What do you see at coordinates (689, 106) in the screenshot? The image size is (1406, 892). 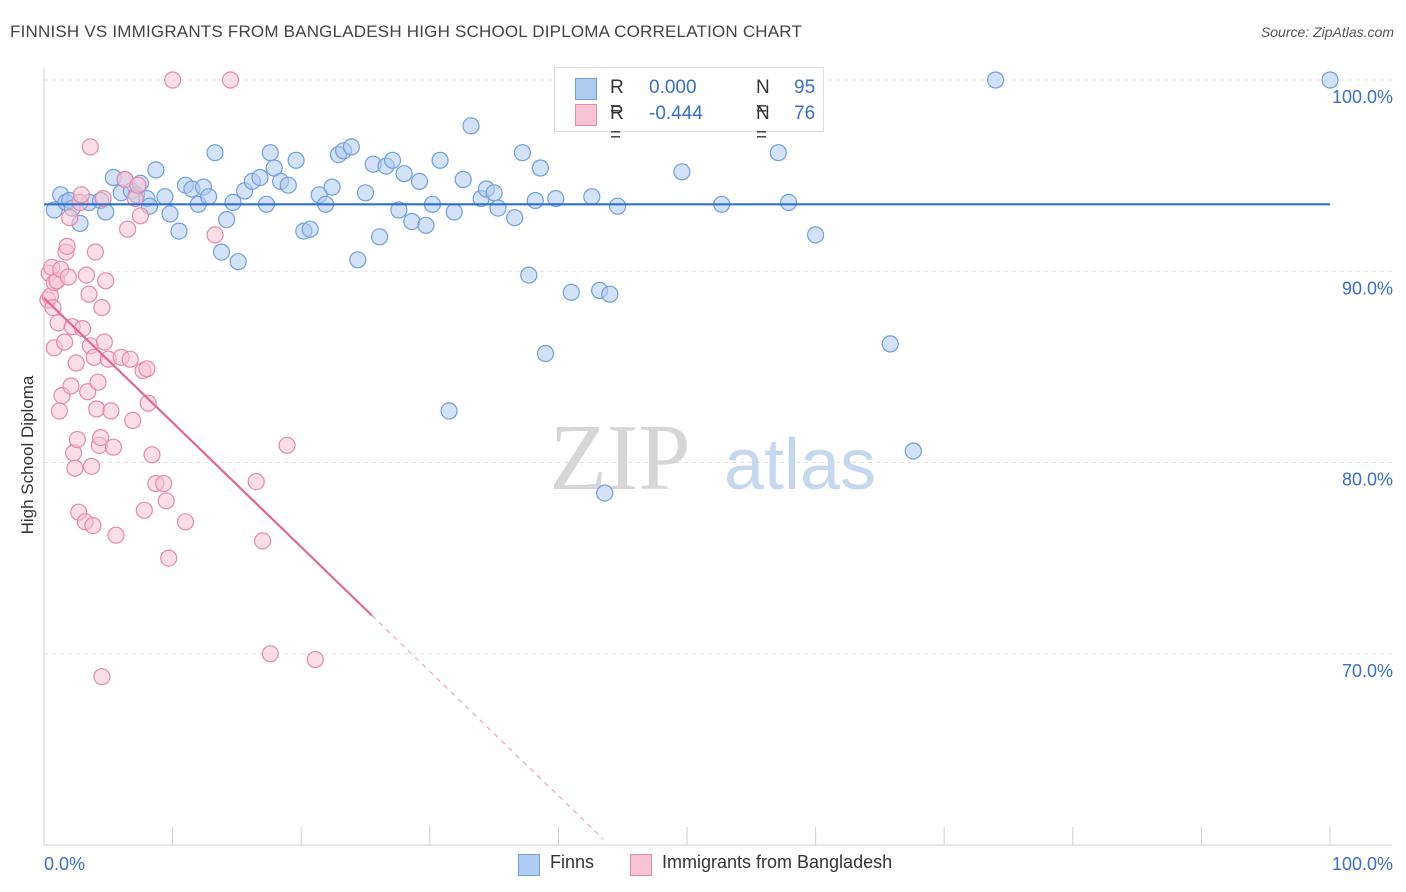 I see `correlation-legend: R = 0.000 N = 95 R = -0.444 N = 76` at bounding box center [689, 106].